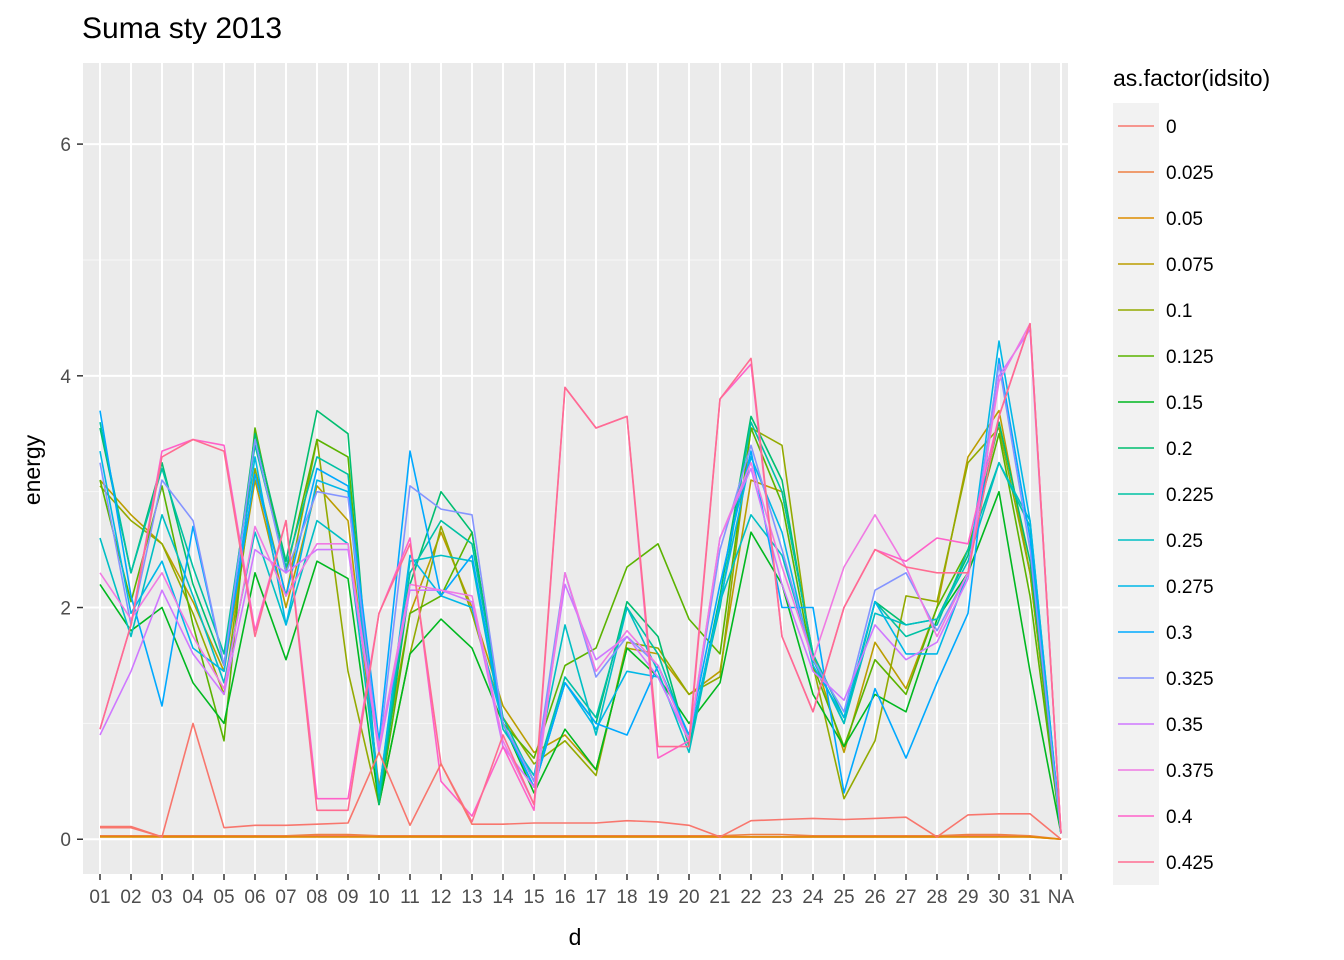 Image resolution: width=1344 pixels, height=960 pixels. Describe the element at coordinates (1190, 679) in the screenshot. I see `legend-label: 0.325` at that location.